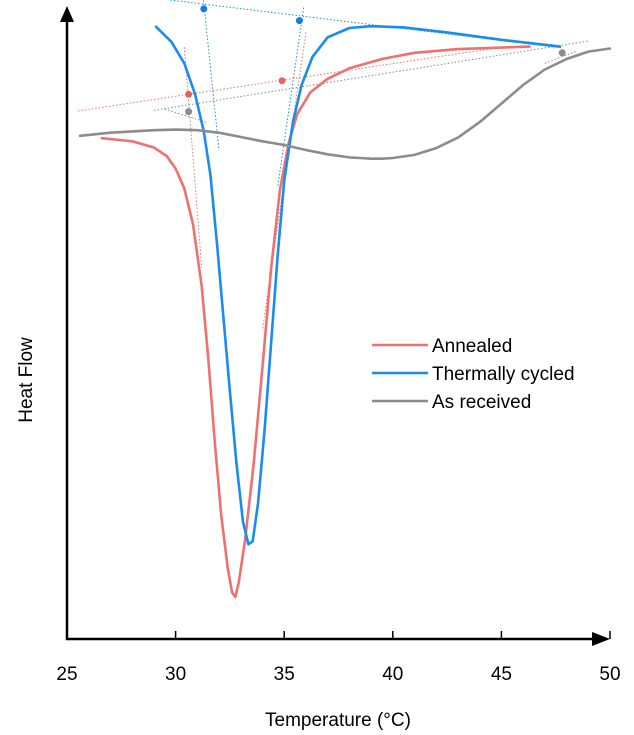 The width and height of the screenshot is (634, 735). What do you see at coordinates (26, 380) in the screenshot?
I see `y-axis-label: Heat Flow` at bounding box center [26, 380].